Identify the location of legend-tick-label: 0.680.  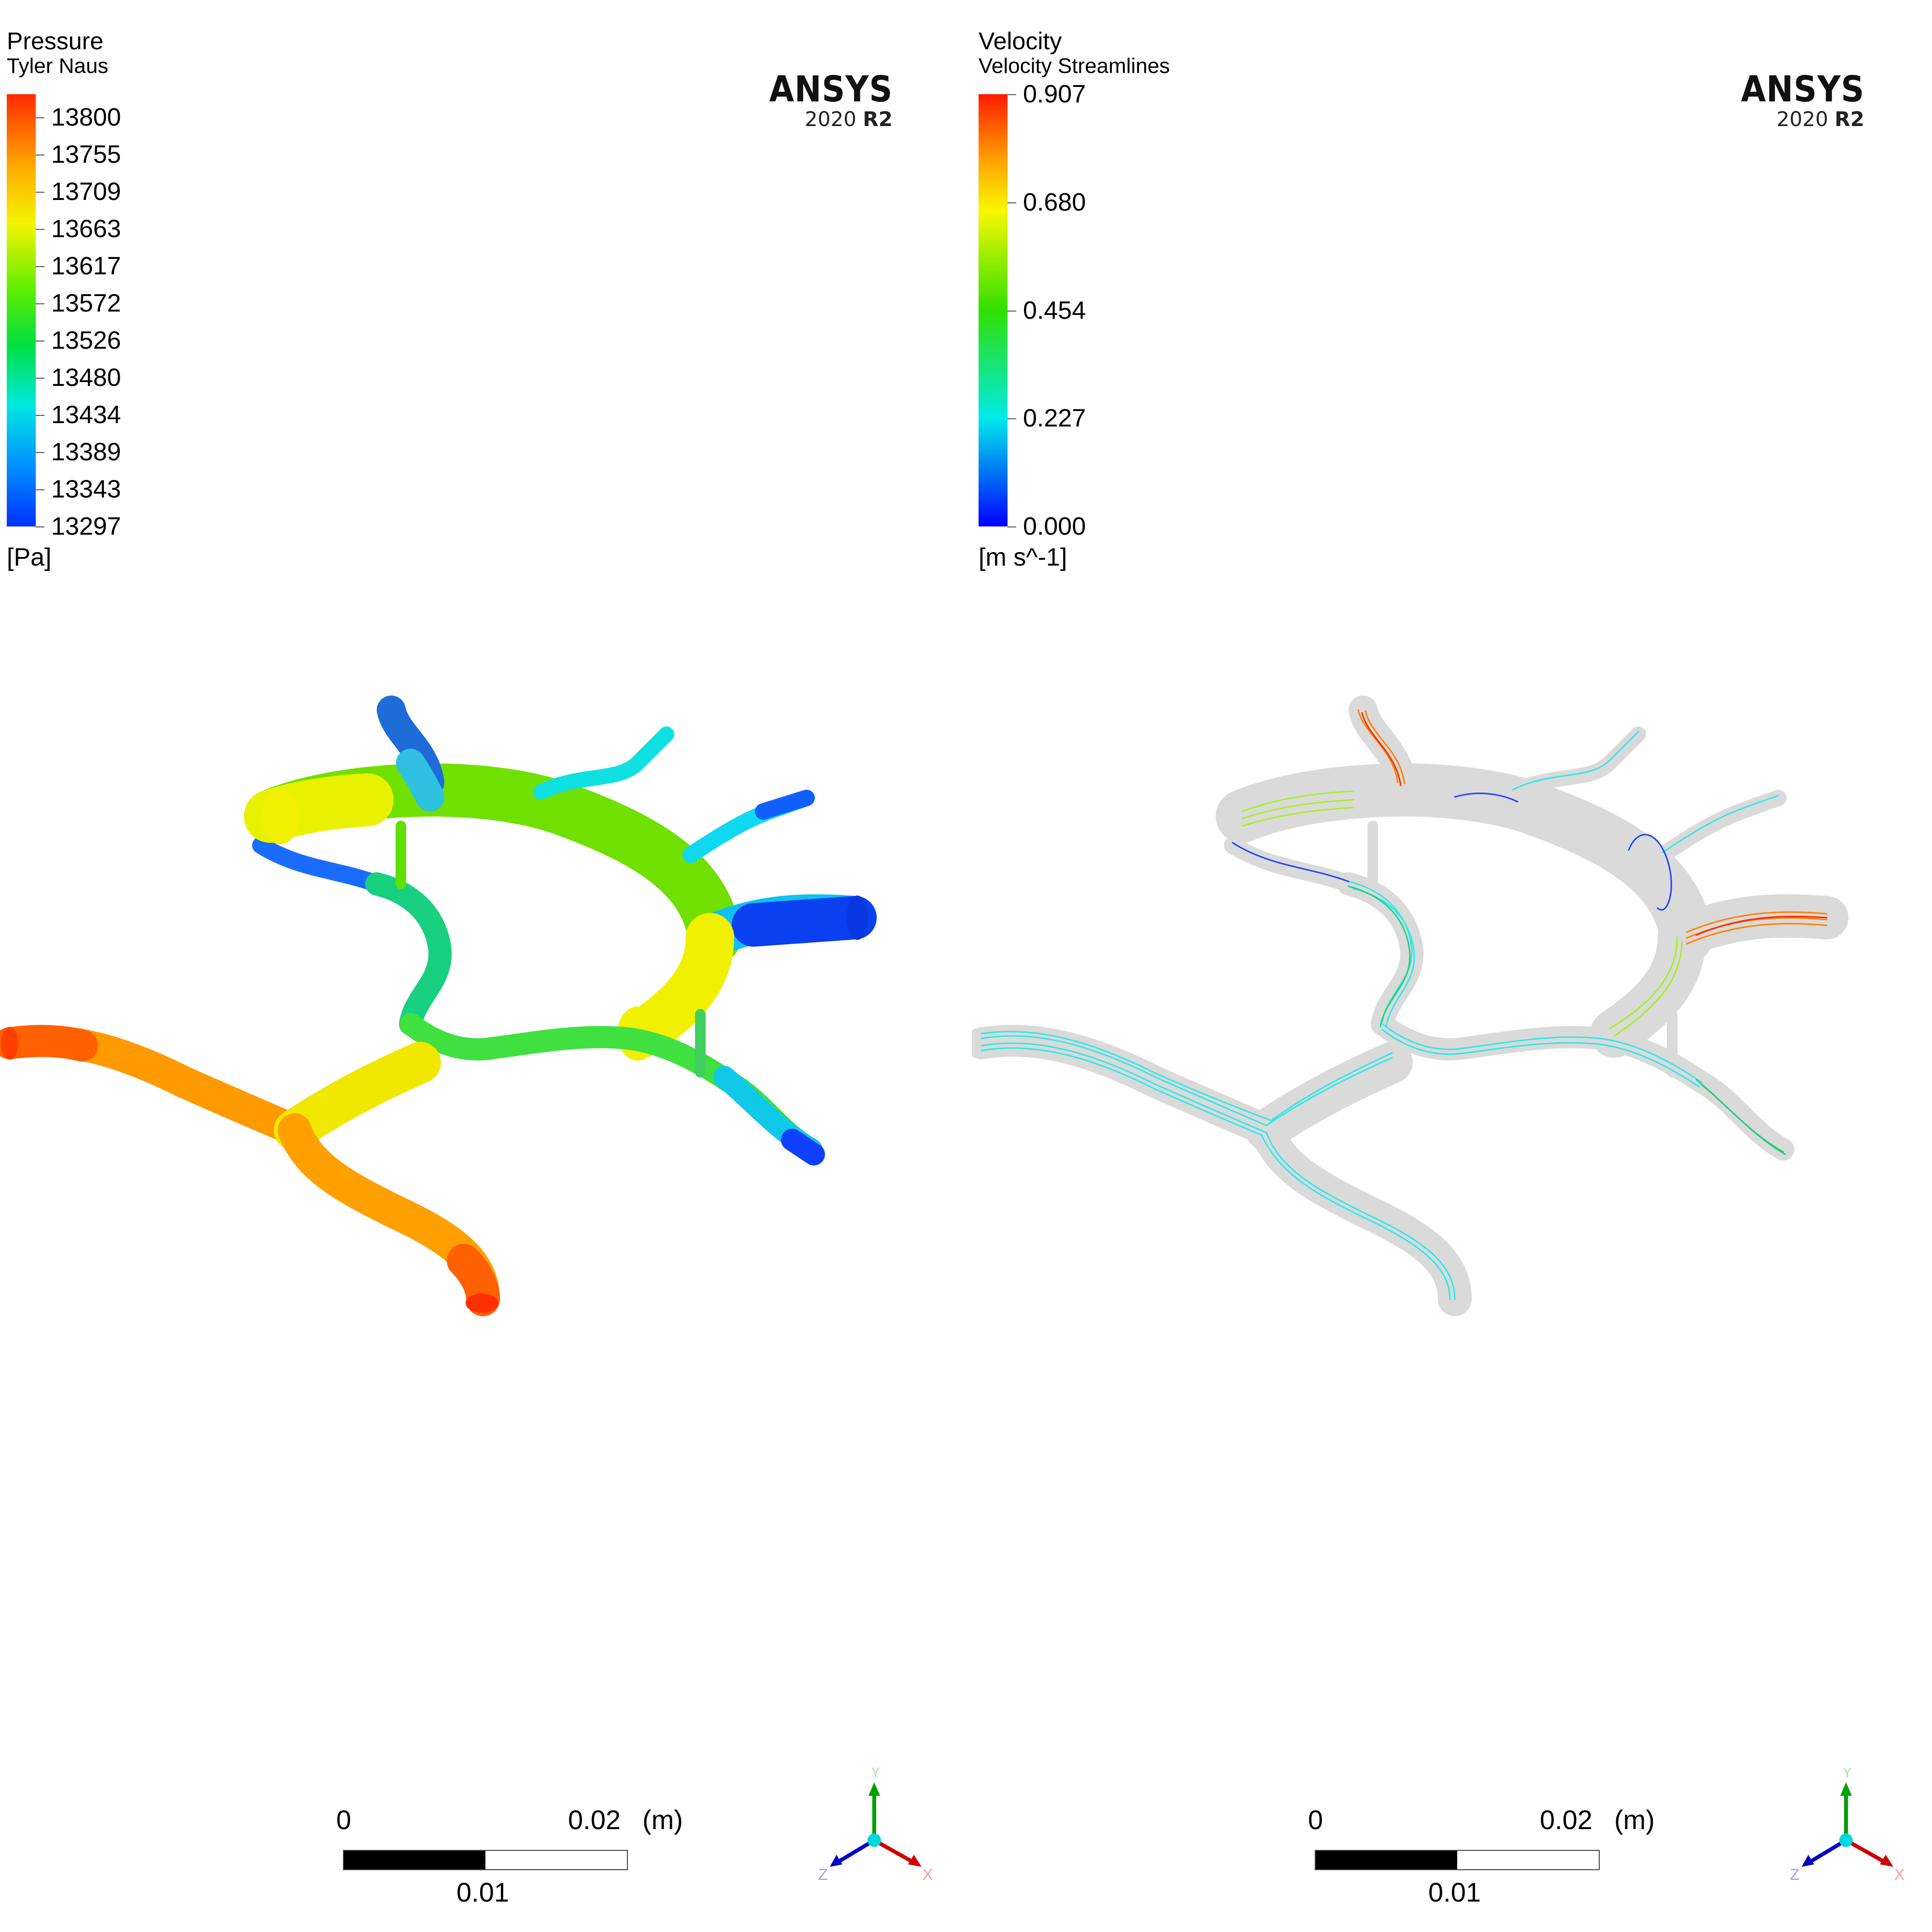
(1054, 202).